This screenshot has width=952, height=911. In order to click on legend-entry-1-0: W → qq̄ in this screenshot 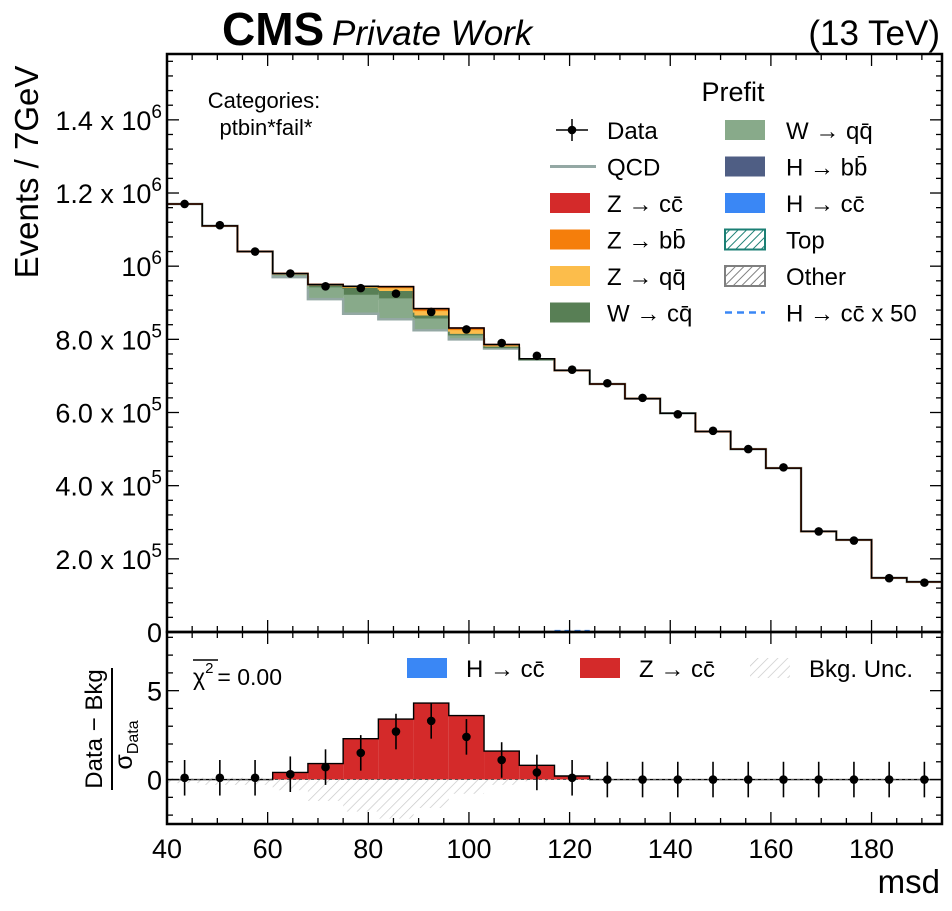, I will do `click(799, 131)`.